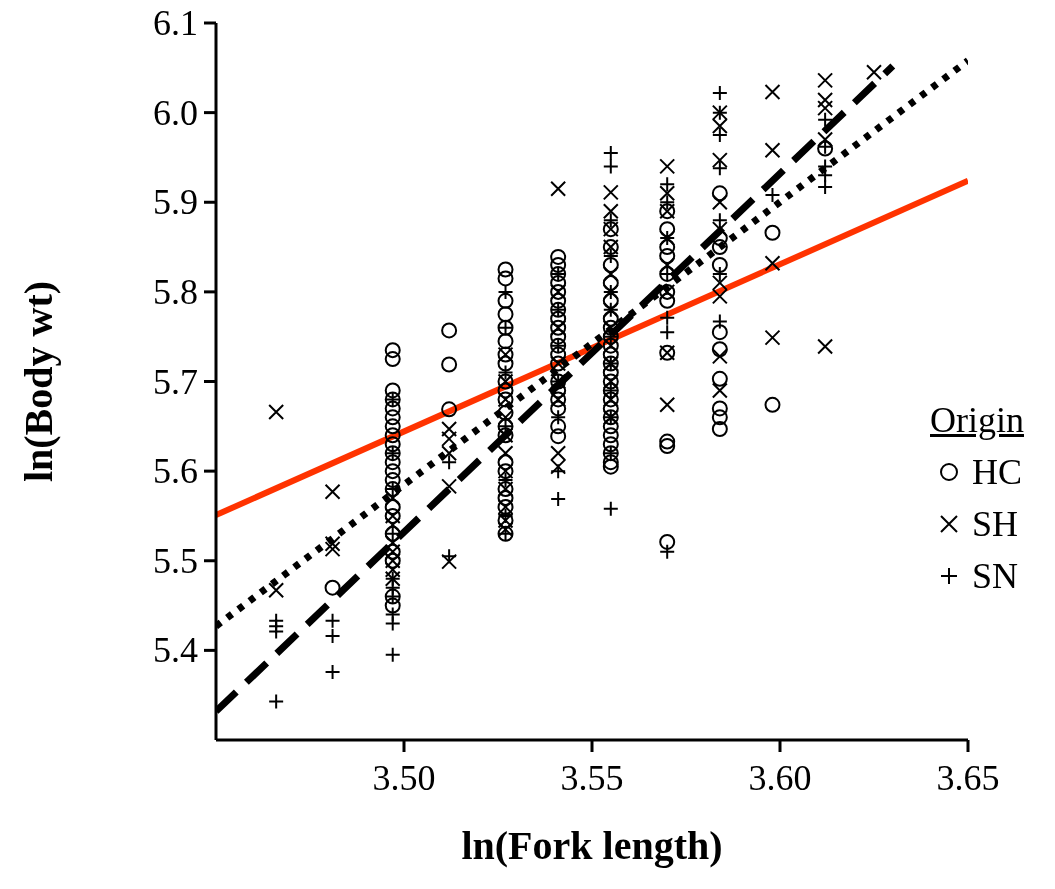  What do you see at coordinates (977, 420) in the screenshot?
I see `legend-title: Origin` at bounding box center [977, 420].